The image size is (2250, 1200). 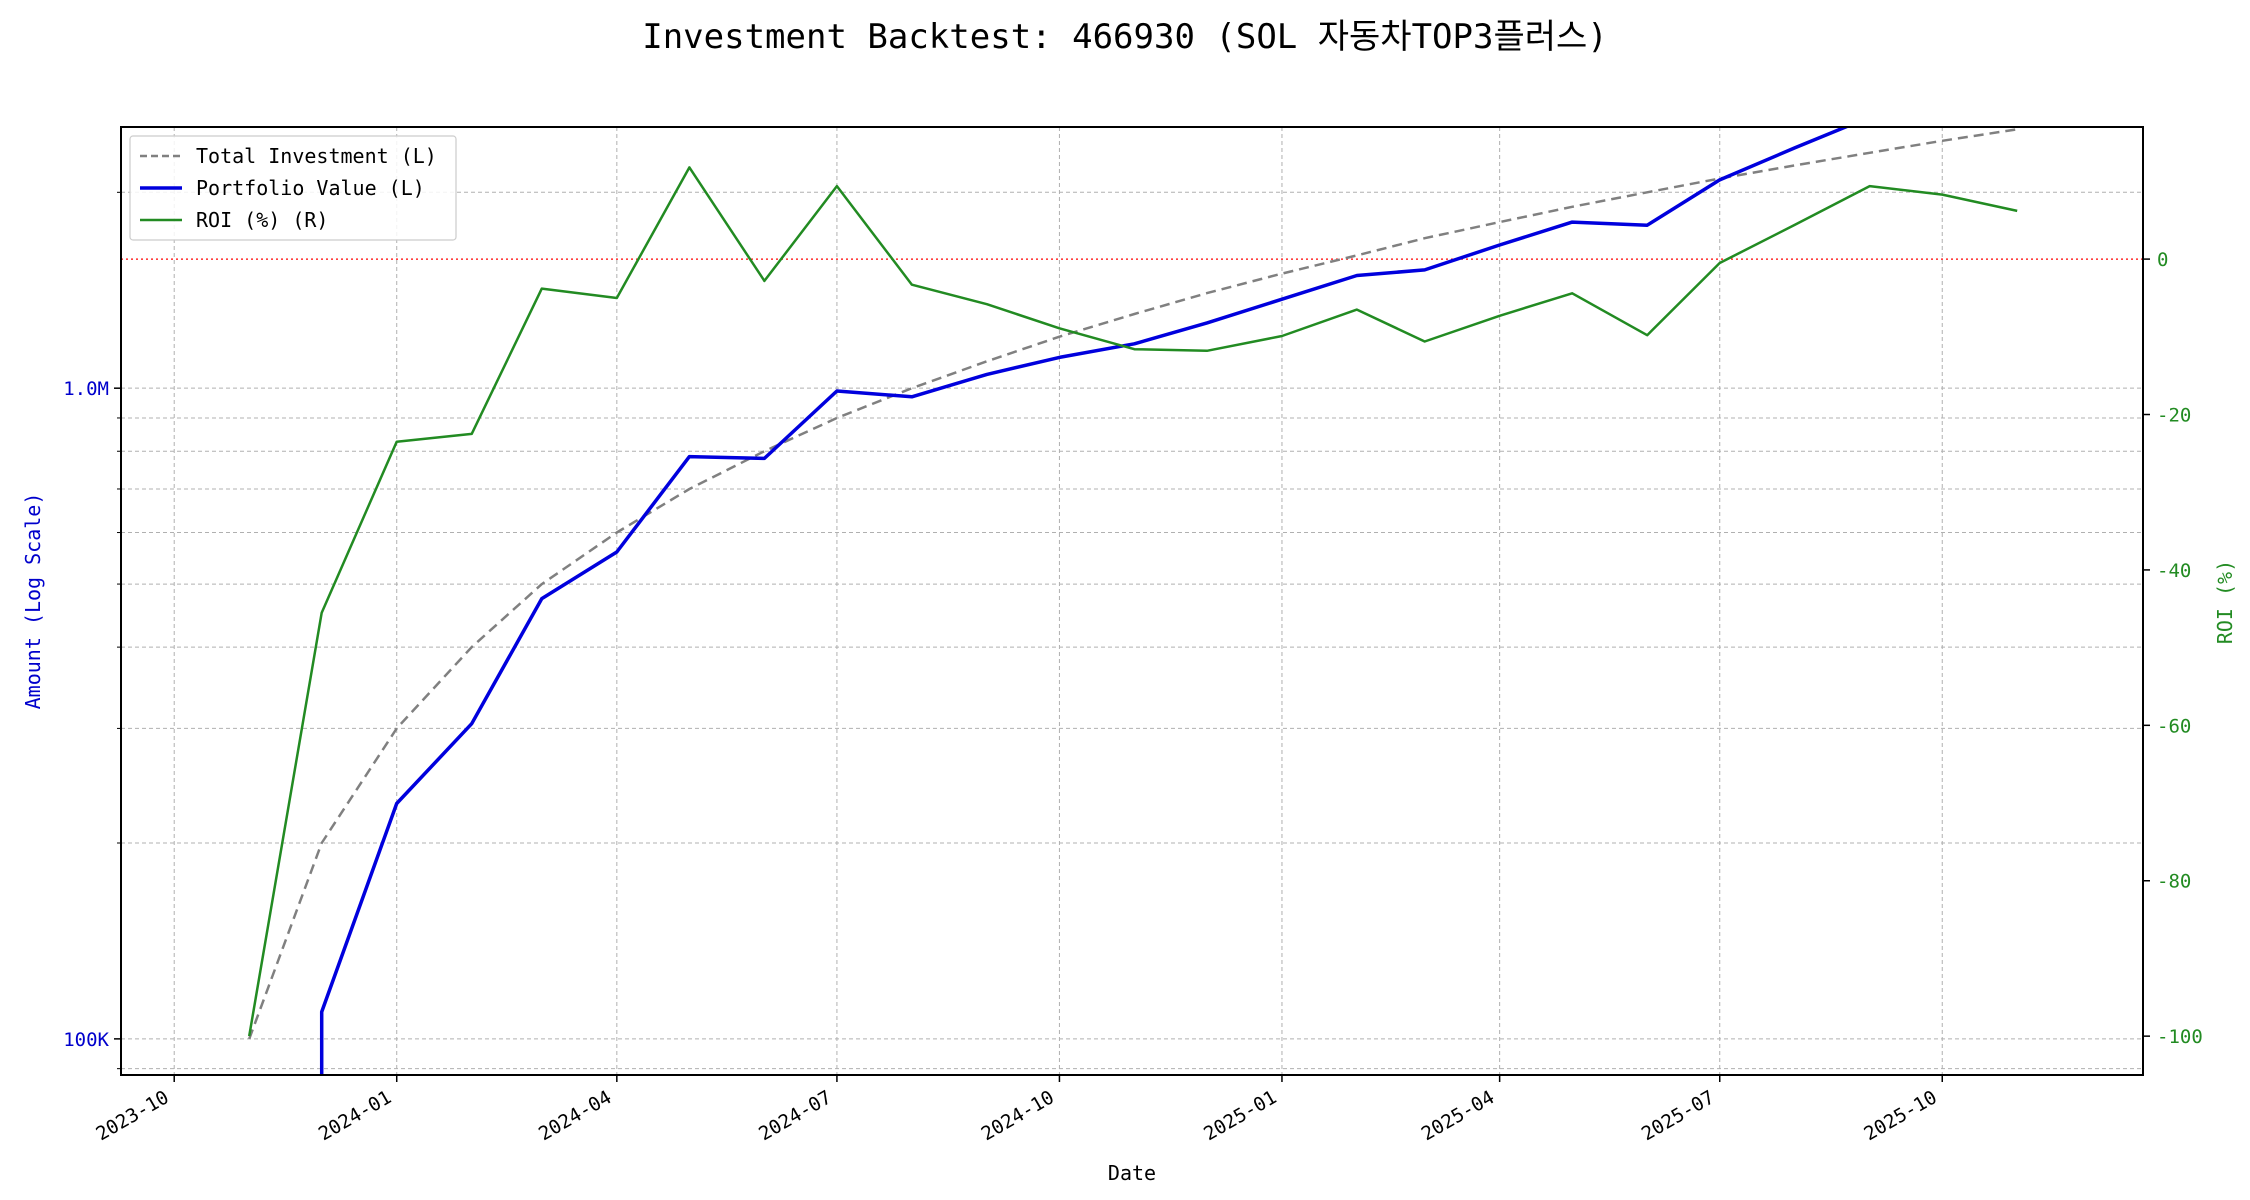 I want to click on right-tick-label: 0, so click(x=2162, y=260).